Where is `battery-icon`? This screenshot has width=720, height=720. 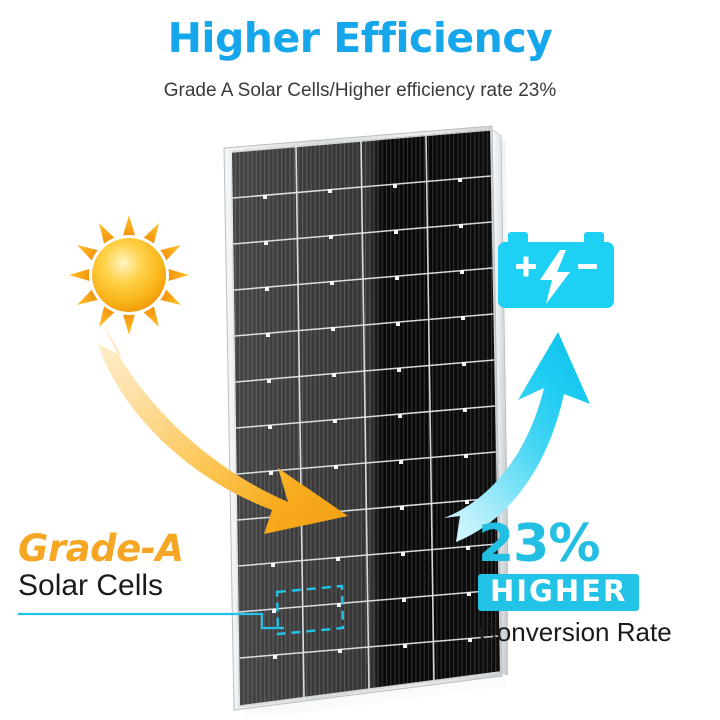 battery-icon is located at coordinates (556, 276).